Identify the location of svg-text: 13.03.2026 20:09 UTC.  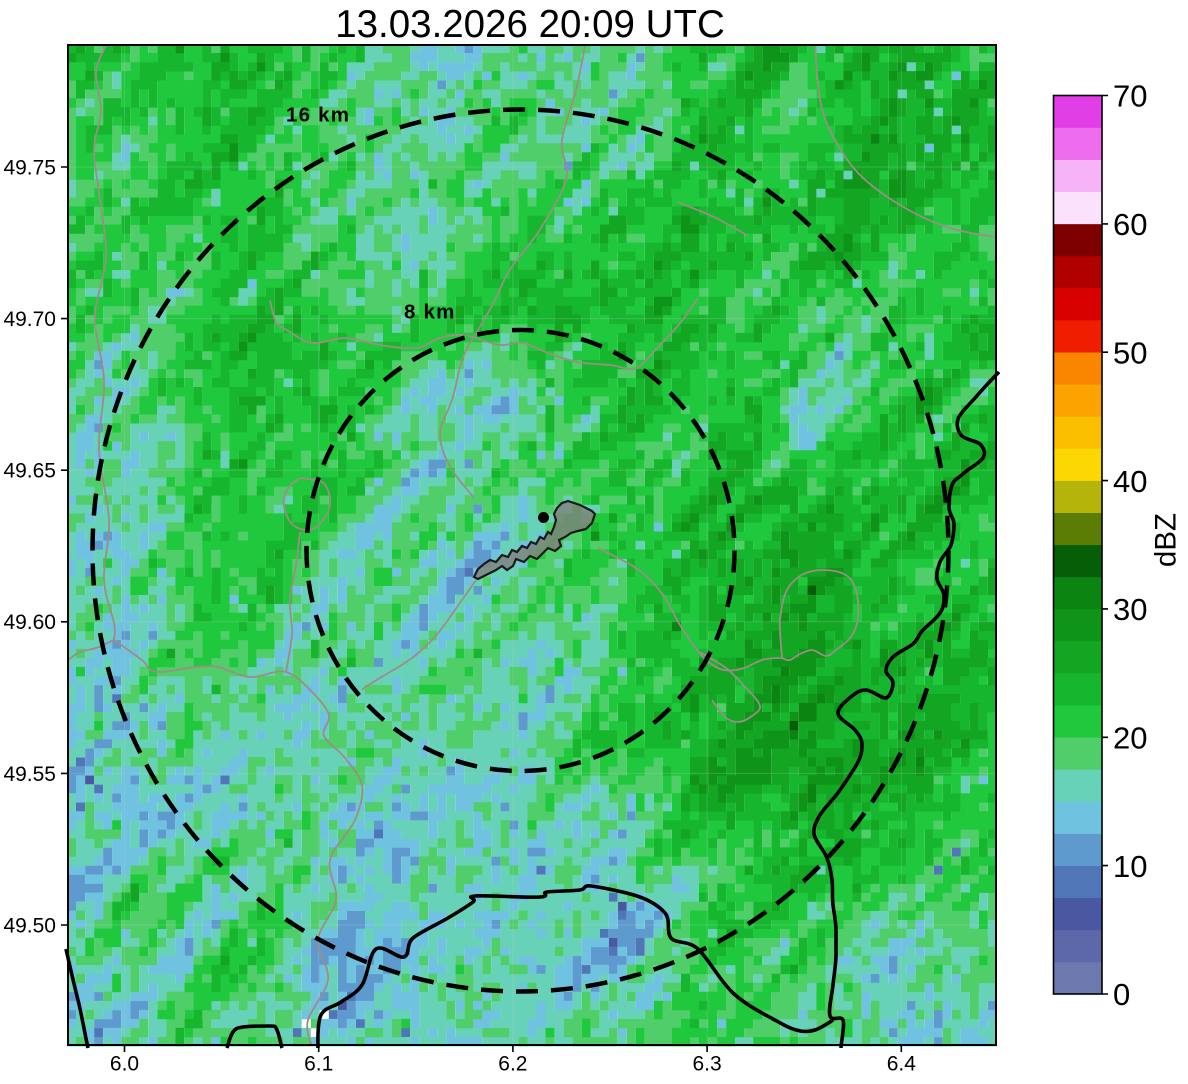
(530, 24).